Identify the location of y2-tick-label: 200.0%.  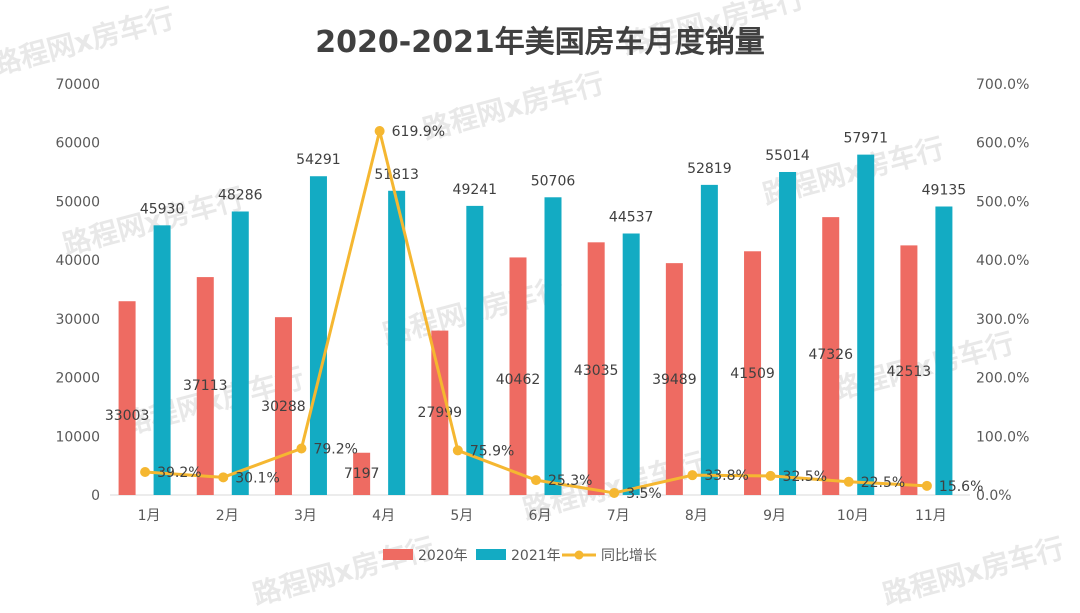
(1002, 379).